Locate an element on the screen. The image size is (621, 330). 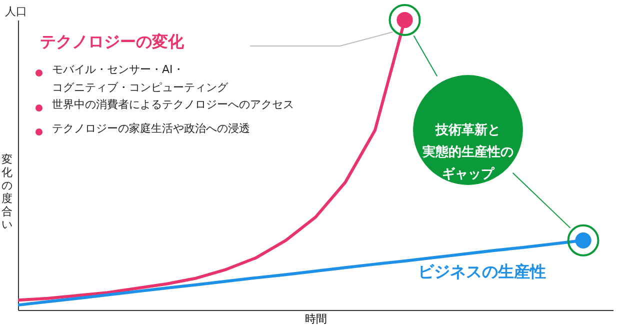
text: テクノロジーの変化 is located at coordinates (112, 41).